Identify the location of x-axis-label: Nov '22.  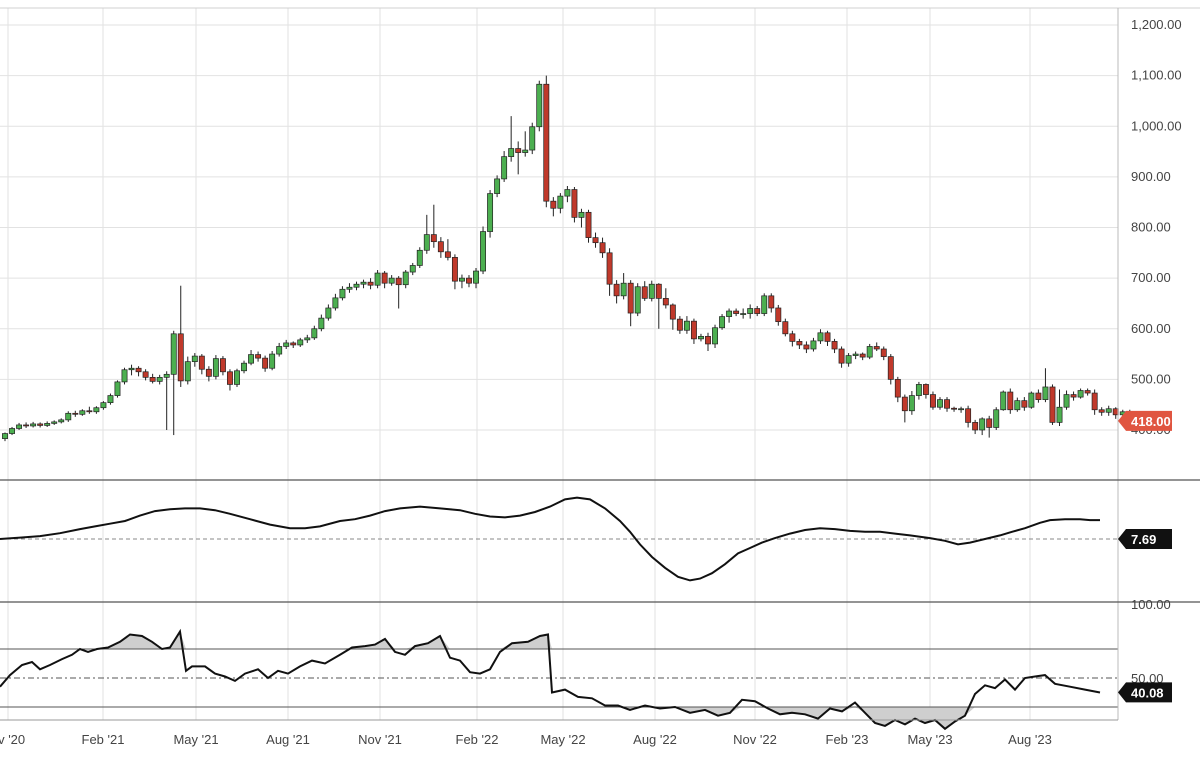
(755, 739).